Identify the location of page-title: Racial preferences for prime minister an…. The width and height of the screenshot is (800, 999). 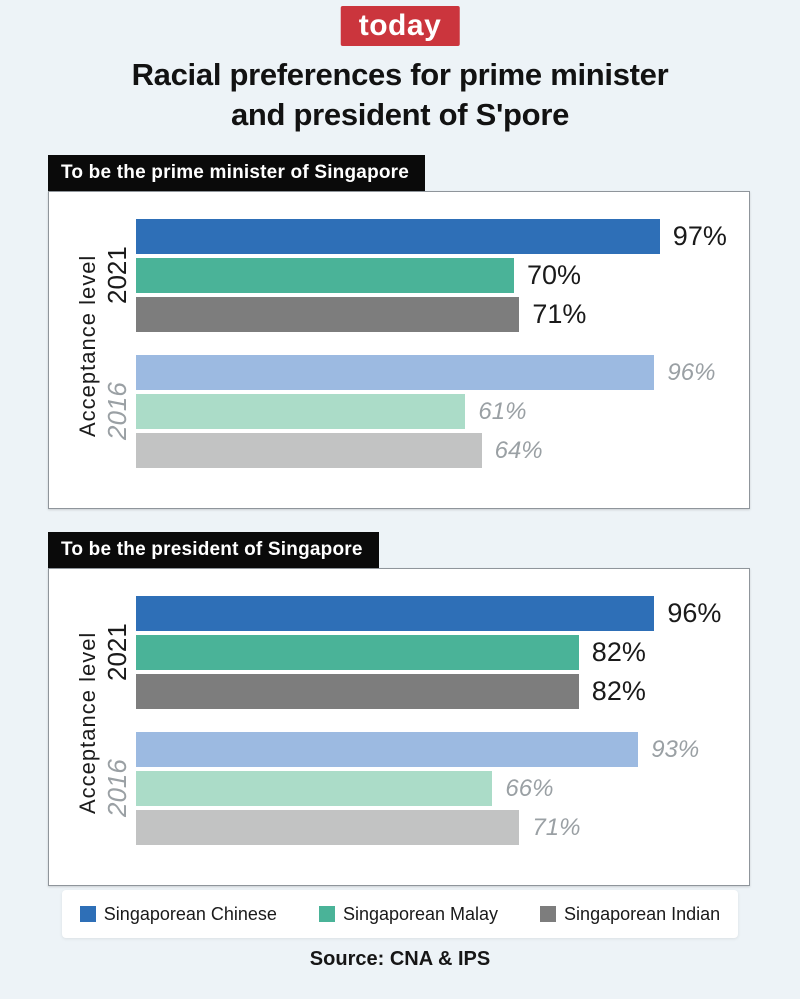
(400, 95).